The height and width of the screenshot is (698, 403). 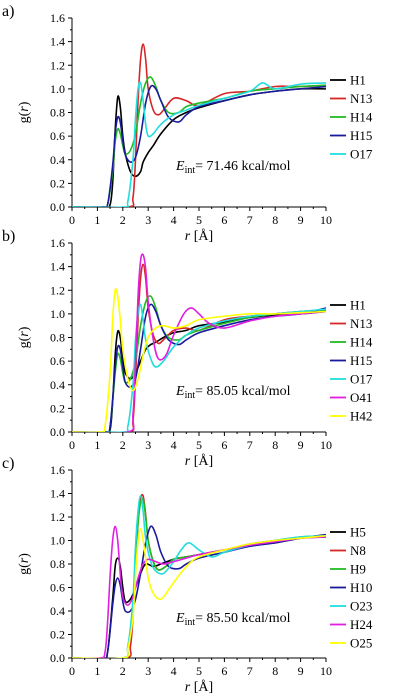 I want to click on legend-entry: H42, so click(x=361, y=416).